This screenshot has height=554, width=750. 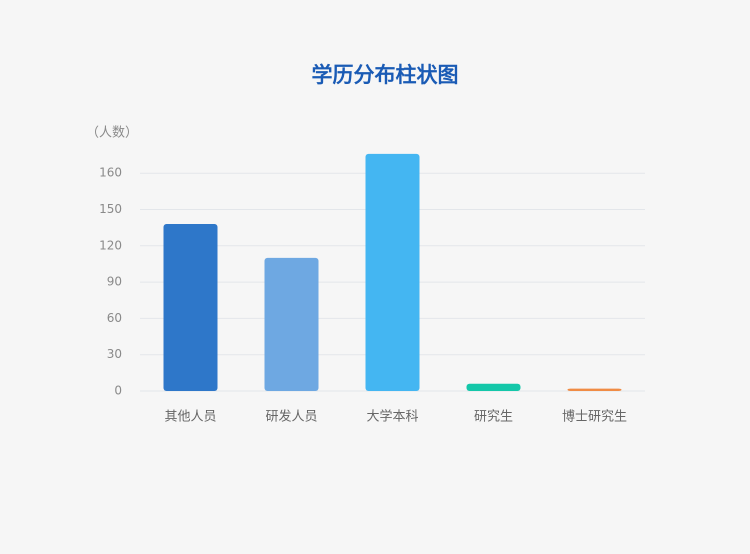 I want to click on y-tick-label: 0, so click(x=118, y=391).